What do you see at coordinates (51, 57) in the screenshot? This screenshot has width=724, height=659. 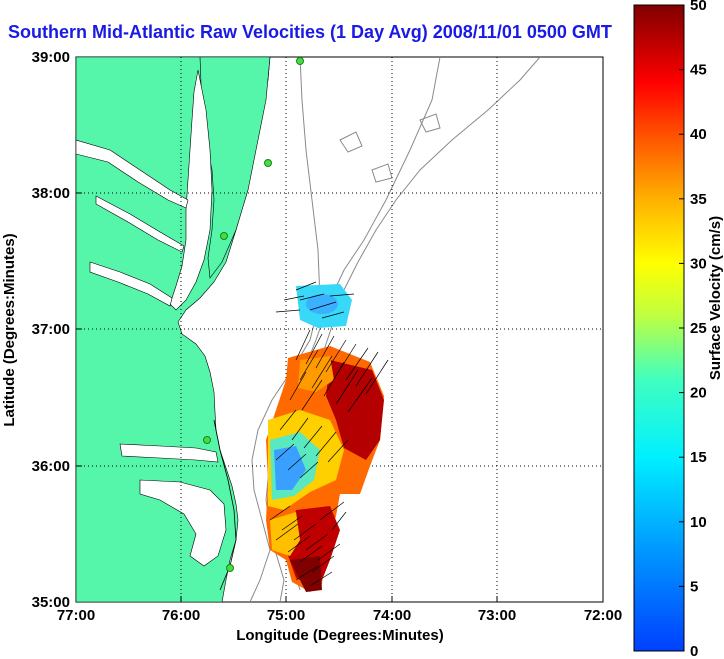 I see `y-tick-label: 39:00` at bounding box center [51, 57].